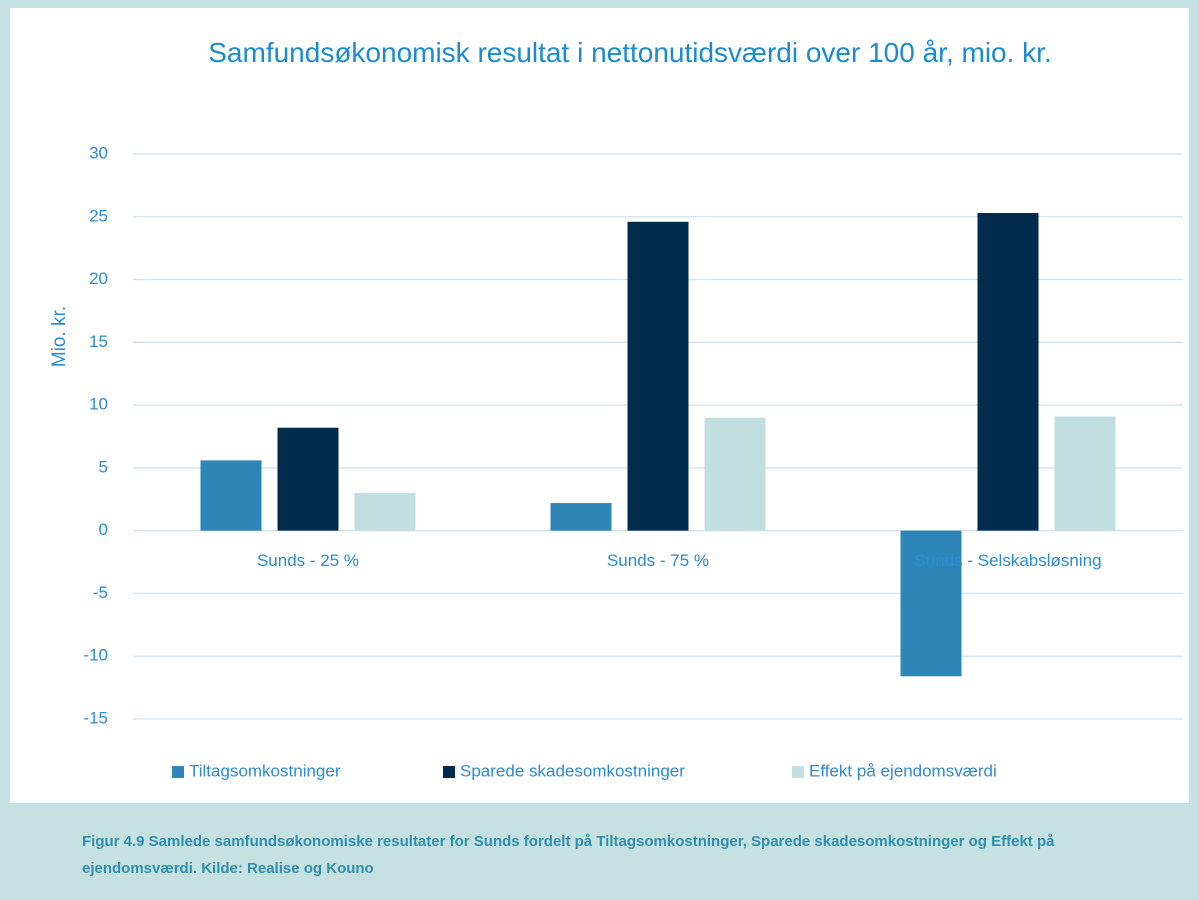 The width and height of the screenshot is (1199, 900). What do you see at coordinates (98, 215) in the screenshot?
I see `y-tick-label: 25` at bounding box center [98, 215].